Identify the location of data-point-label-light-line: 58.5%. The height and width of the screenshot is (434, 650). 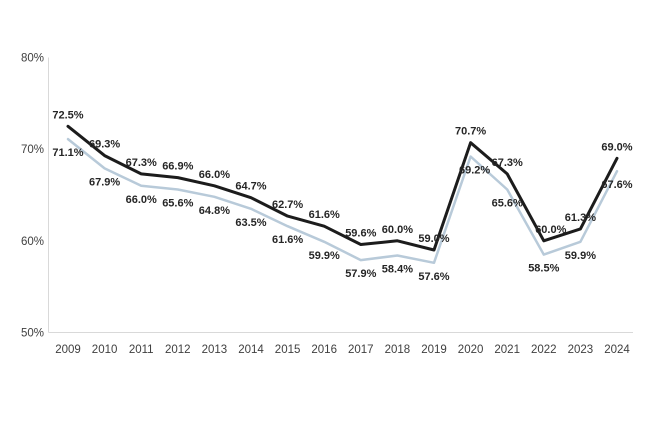
(543, 269).